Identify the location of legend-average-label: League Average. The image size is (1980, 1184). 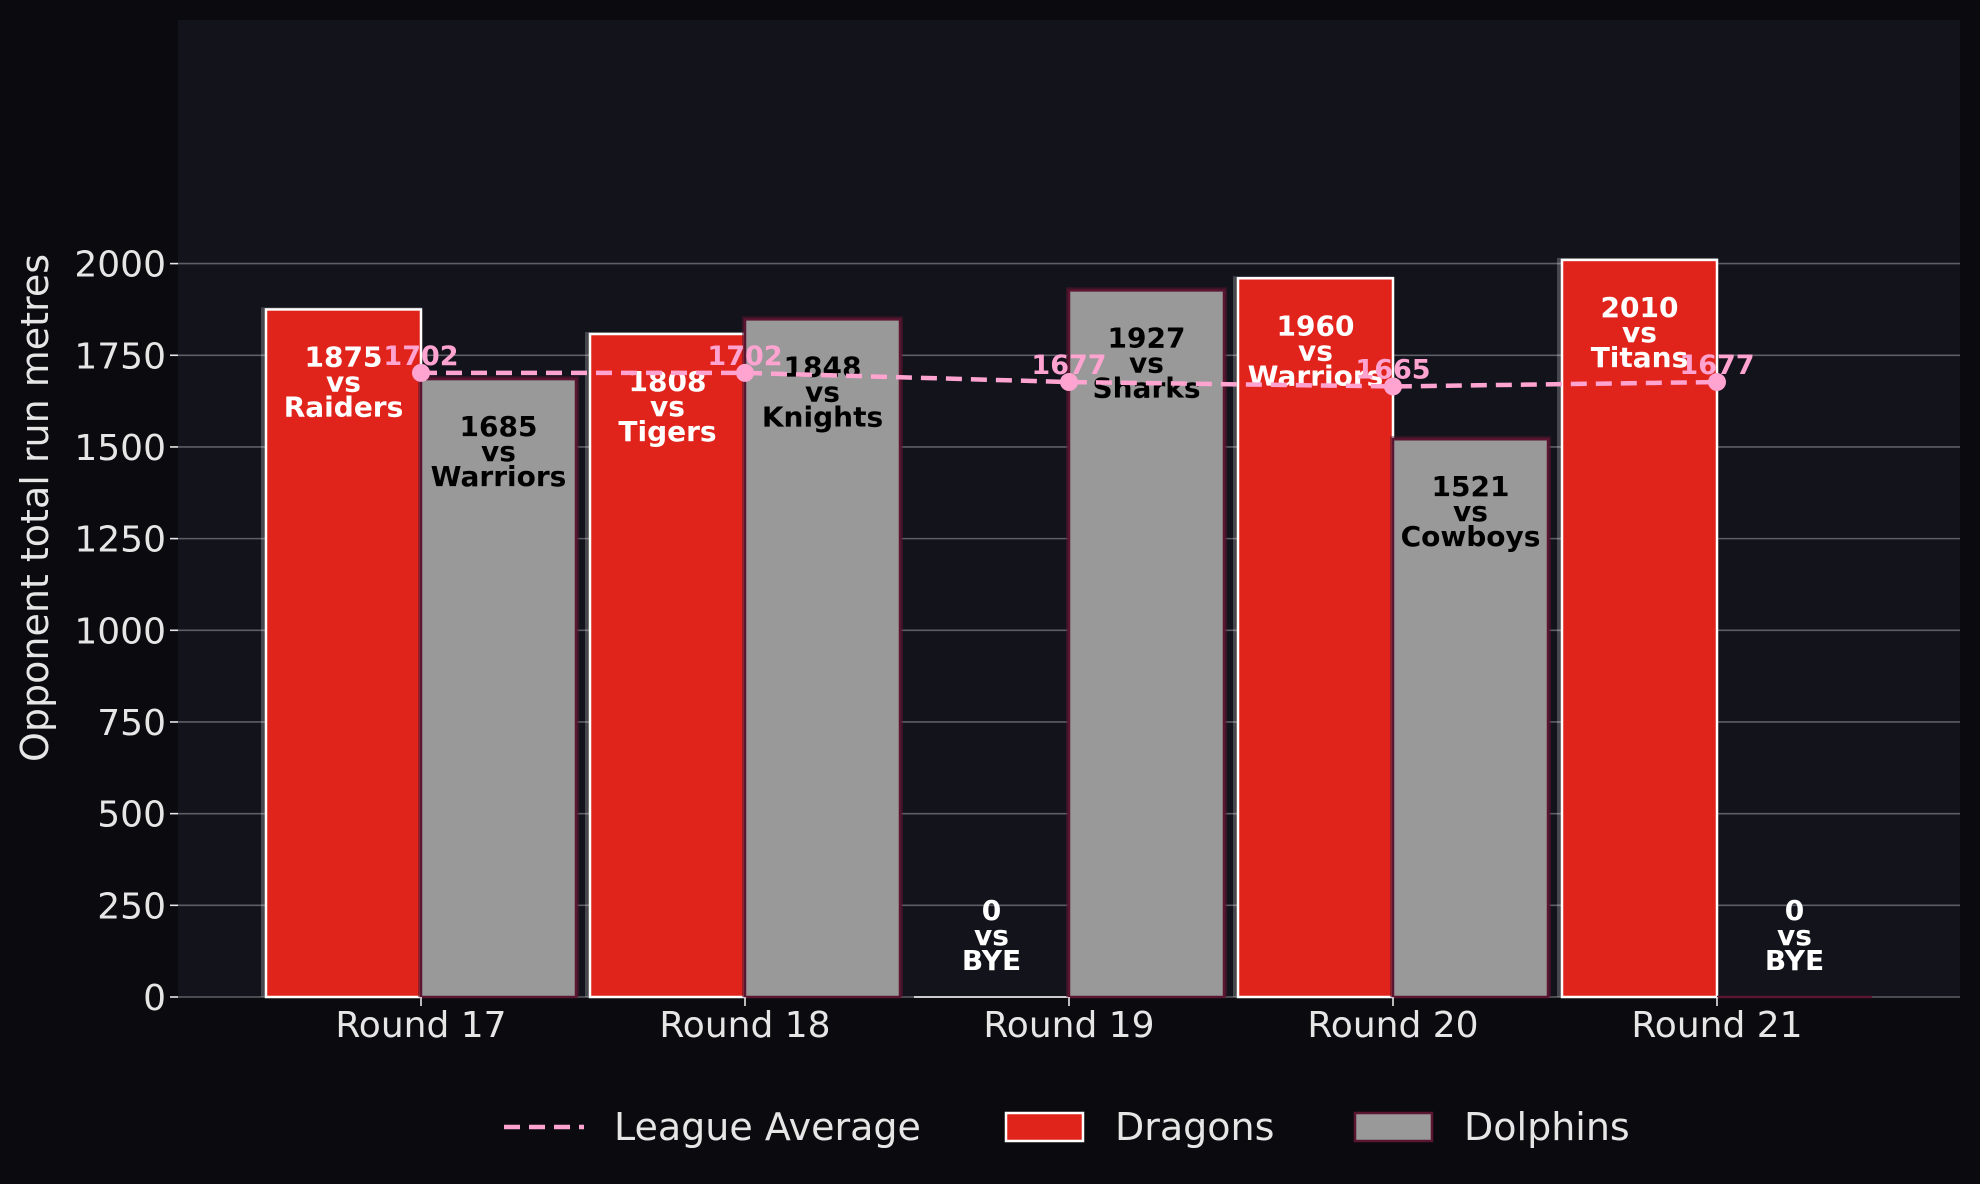
(767, 1127).